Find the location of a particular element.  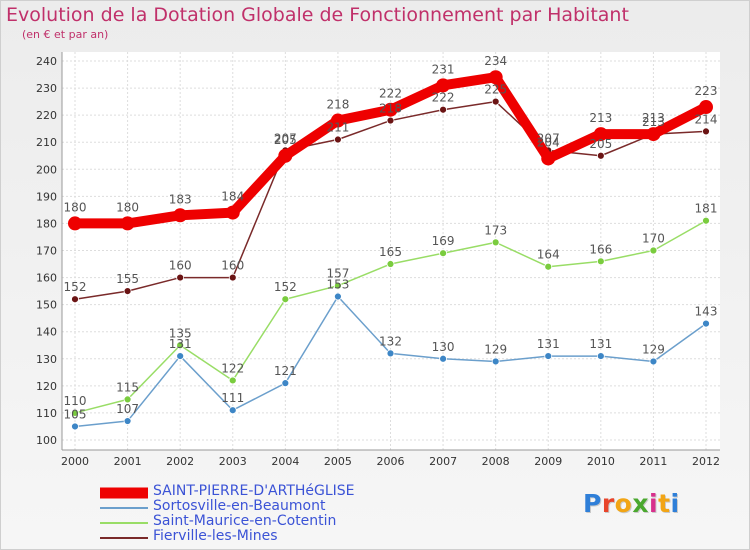

x-tick-label: 2008 is located at coordinates (496, 461).